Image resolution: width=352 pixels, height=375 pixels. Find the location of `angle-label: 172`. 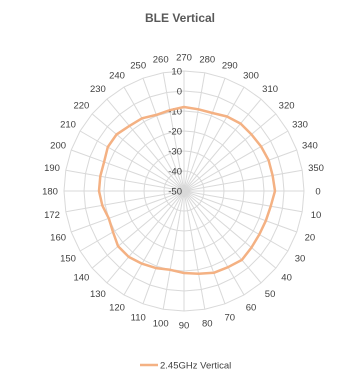

angle-label: 172 is located at coordinates (52, 215).